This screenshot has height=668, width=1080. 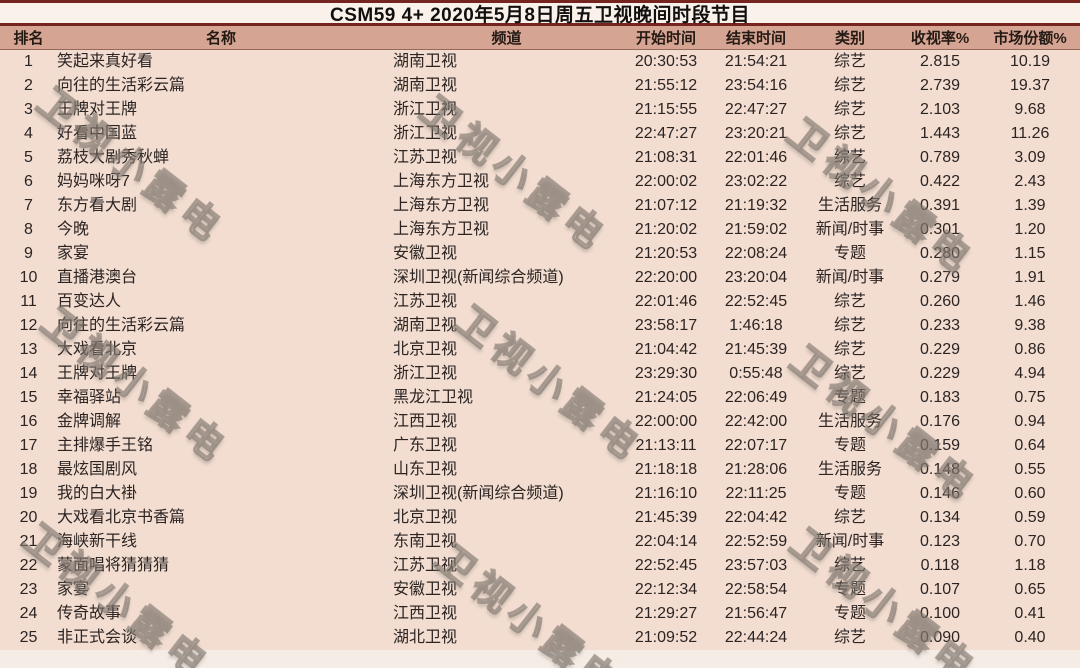 I want to click on column-header-category: 类别, so click(x=850, y=38).